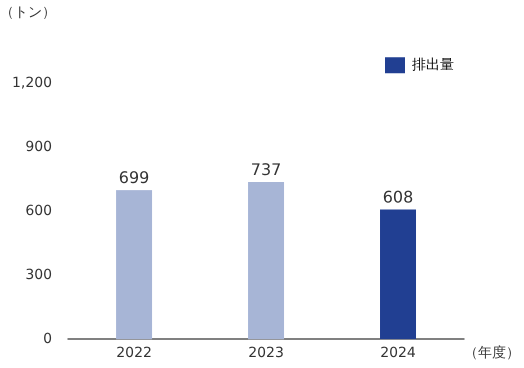 Image resolution: width=524 pixels, height=368 pixels. What do you see at coordinates (266, 170) in the screenshot?
I see `data-label: 737` at bounding box center [266, 170].